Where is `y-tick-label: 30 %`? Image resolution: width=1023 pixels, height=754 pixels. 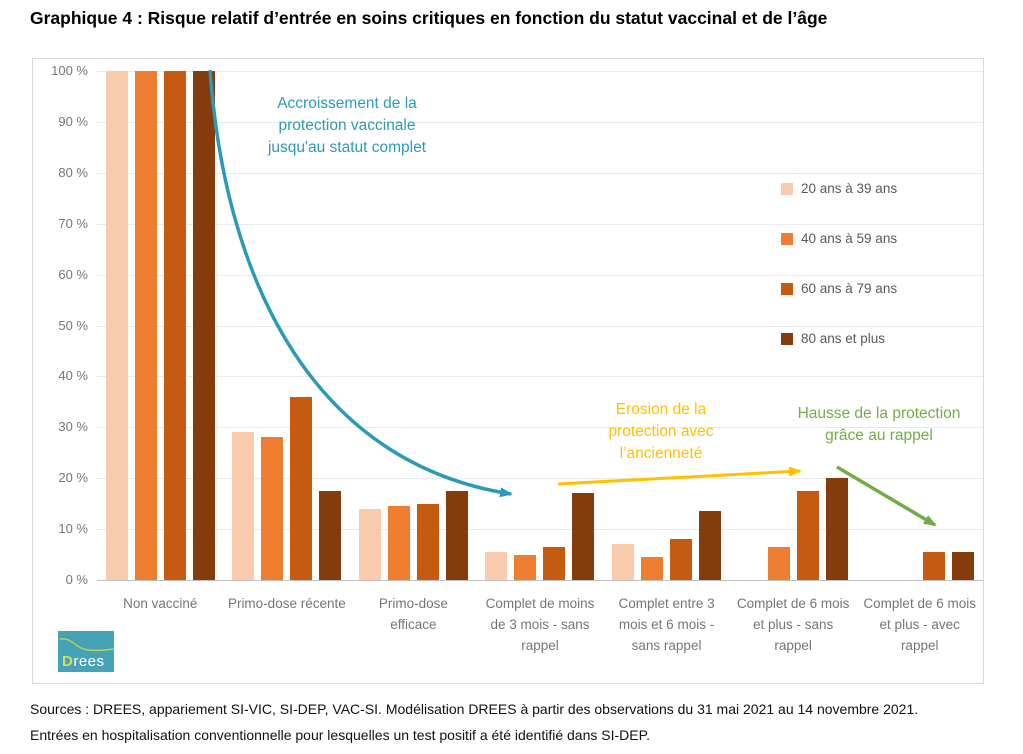
y-tick-label: 30 % is located at coordinates (73, 427).